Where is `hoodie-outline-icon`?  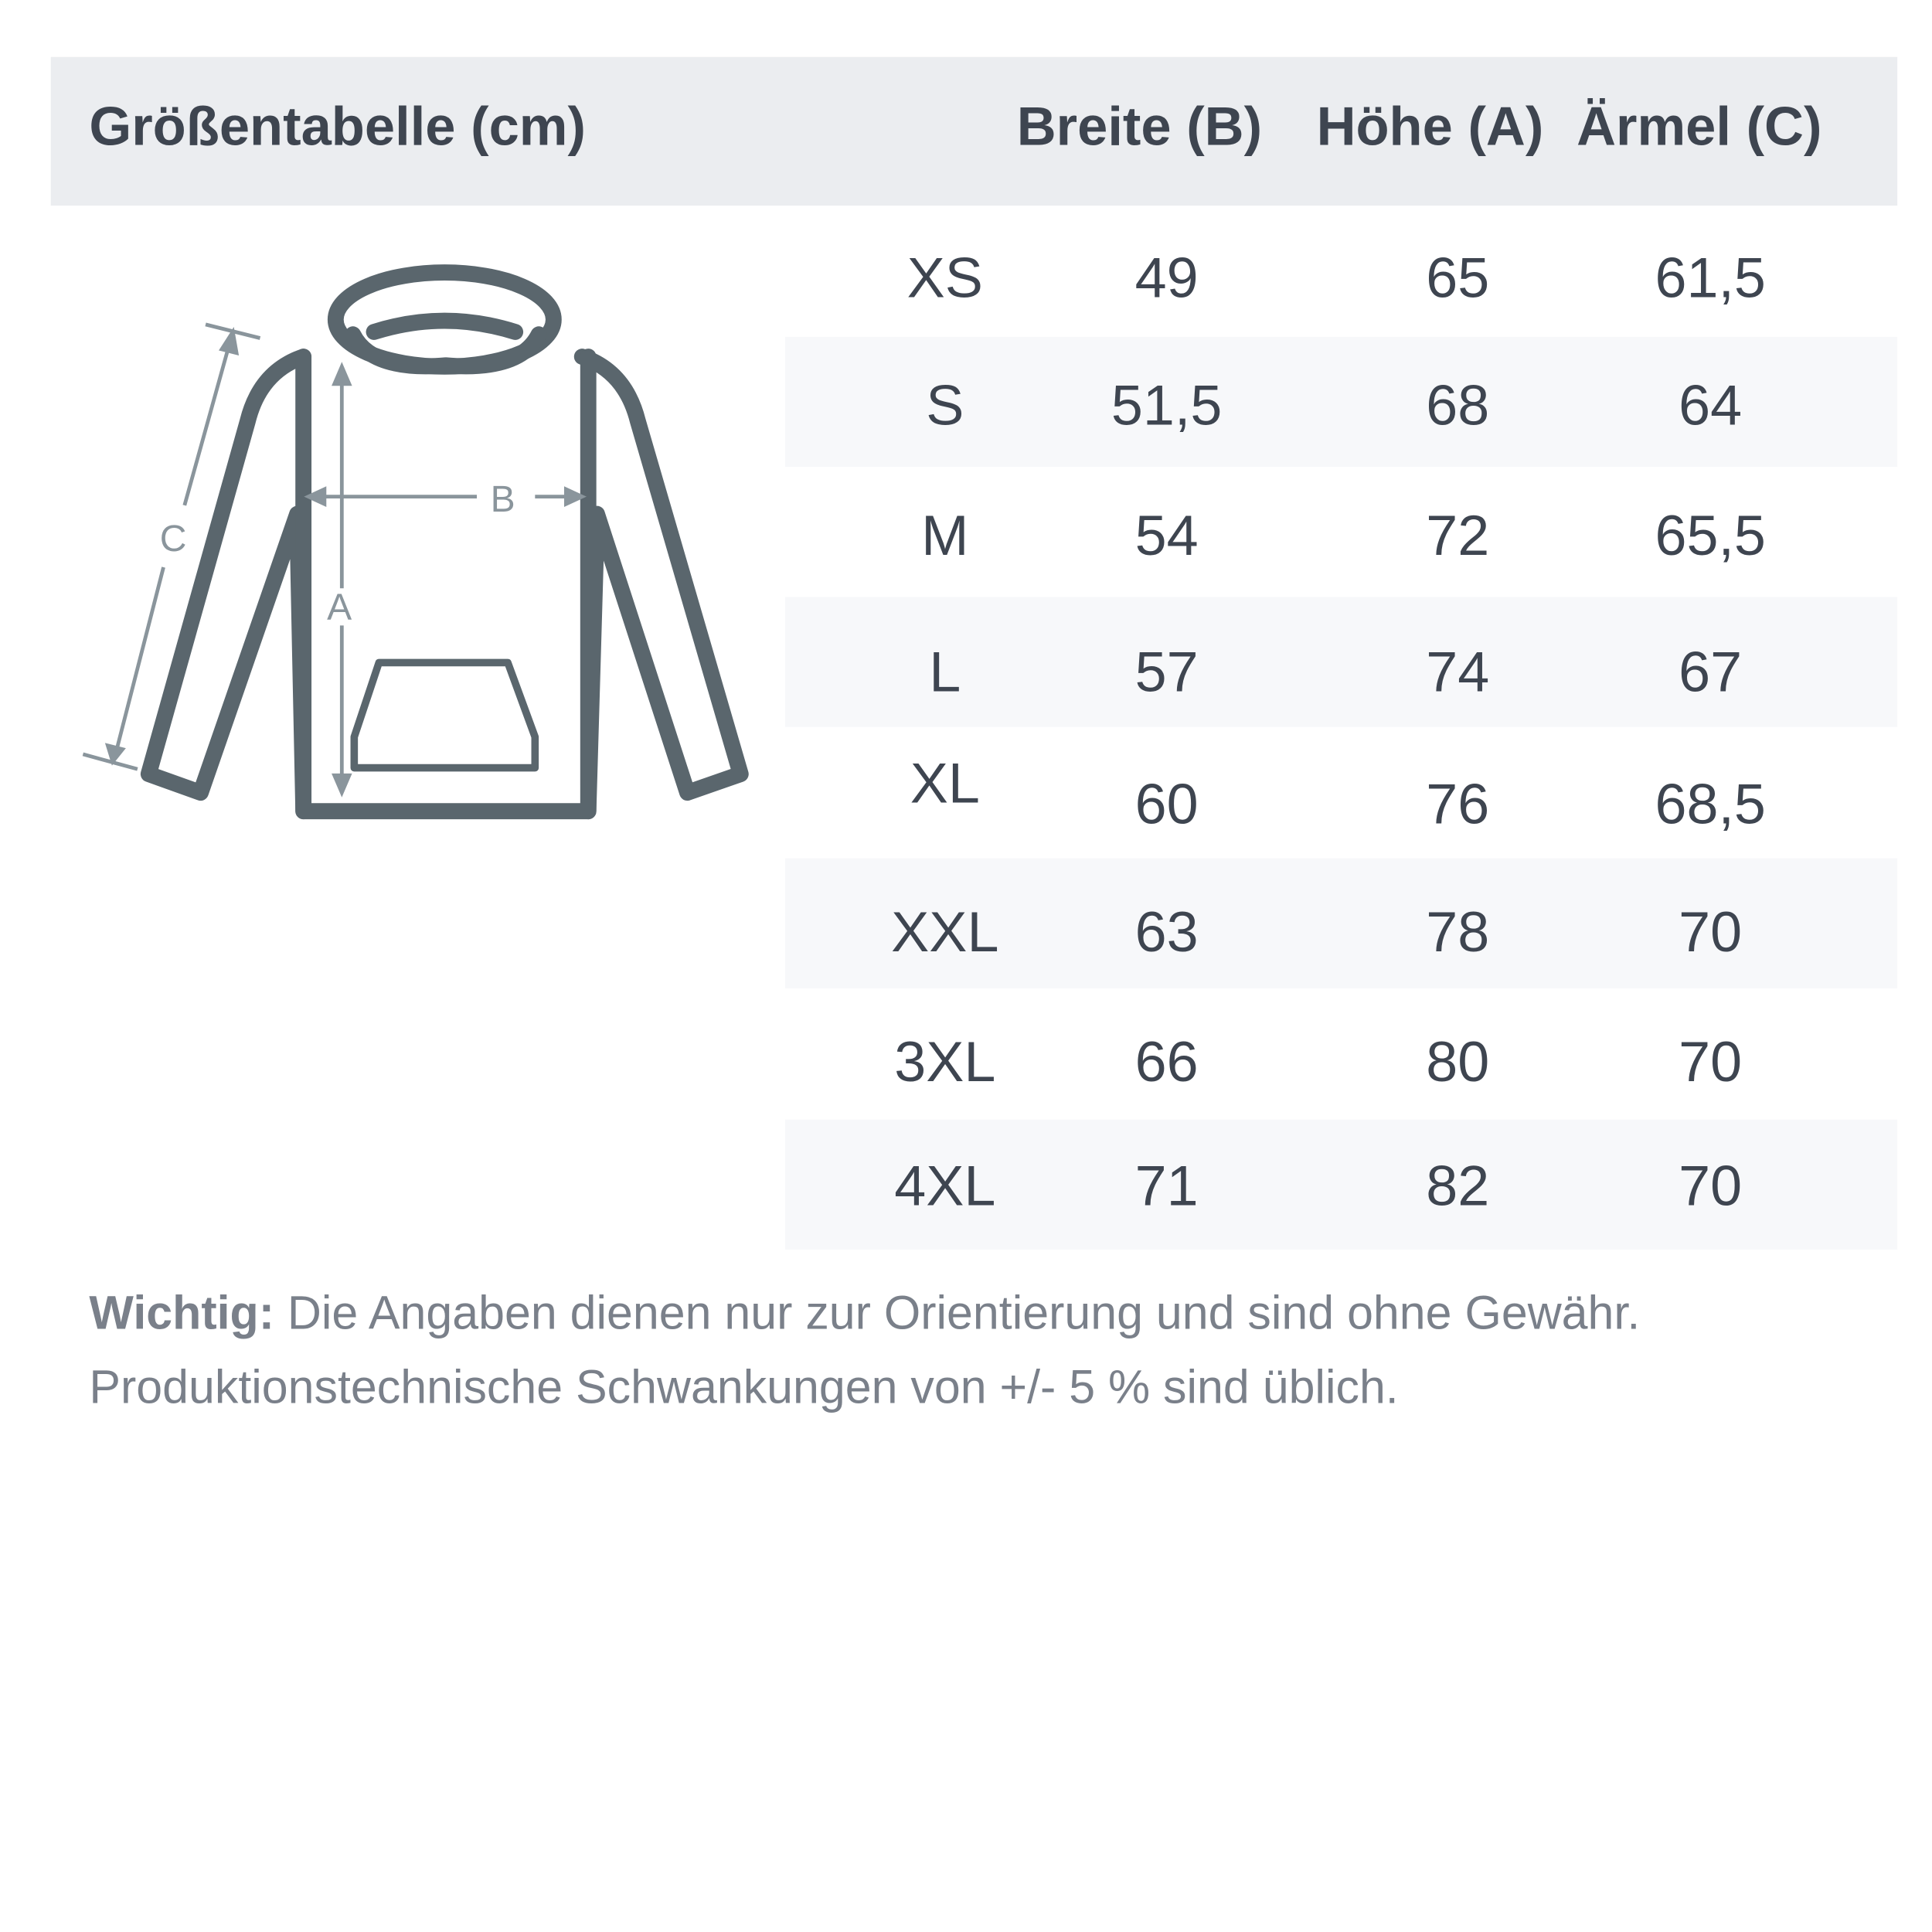 hoodie-outline-icon is located at coordinates (445, 542).